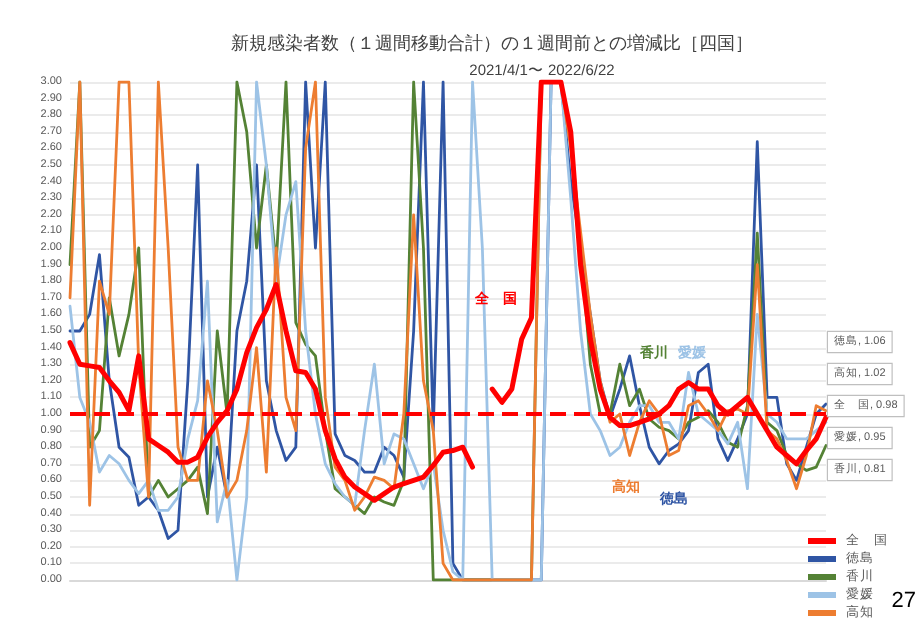 The height and width of the screenshot is (640, 924). I want to click on text: 27, so click(904, 601).